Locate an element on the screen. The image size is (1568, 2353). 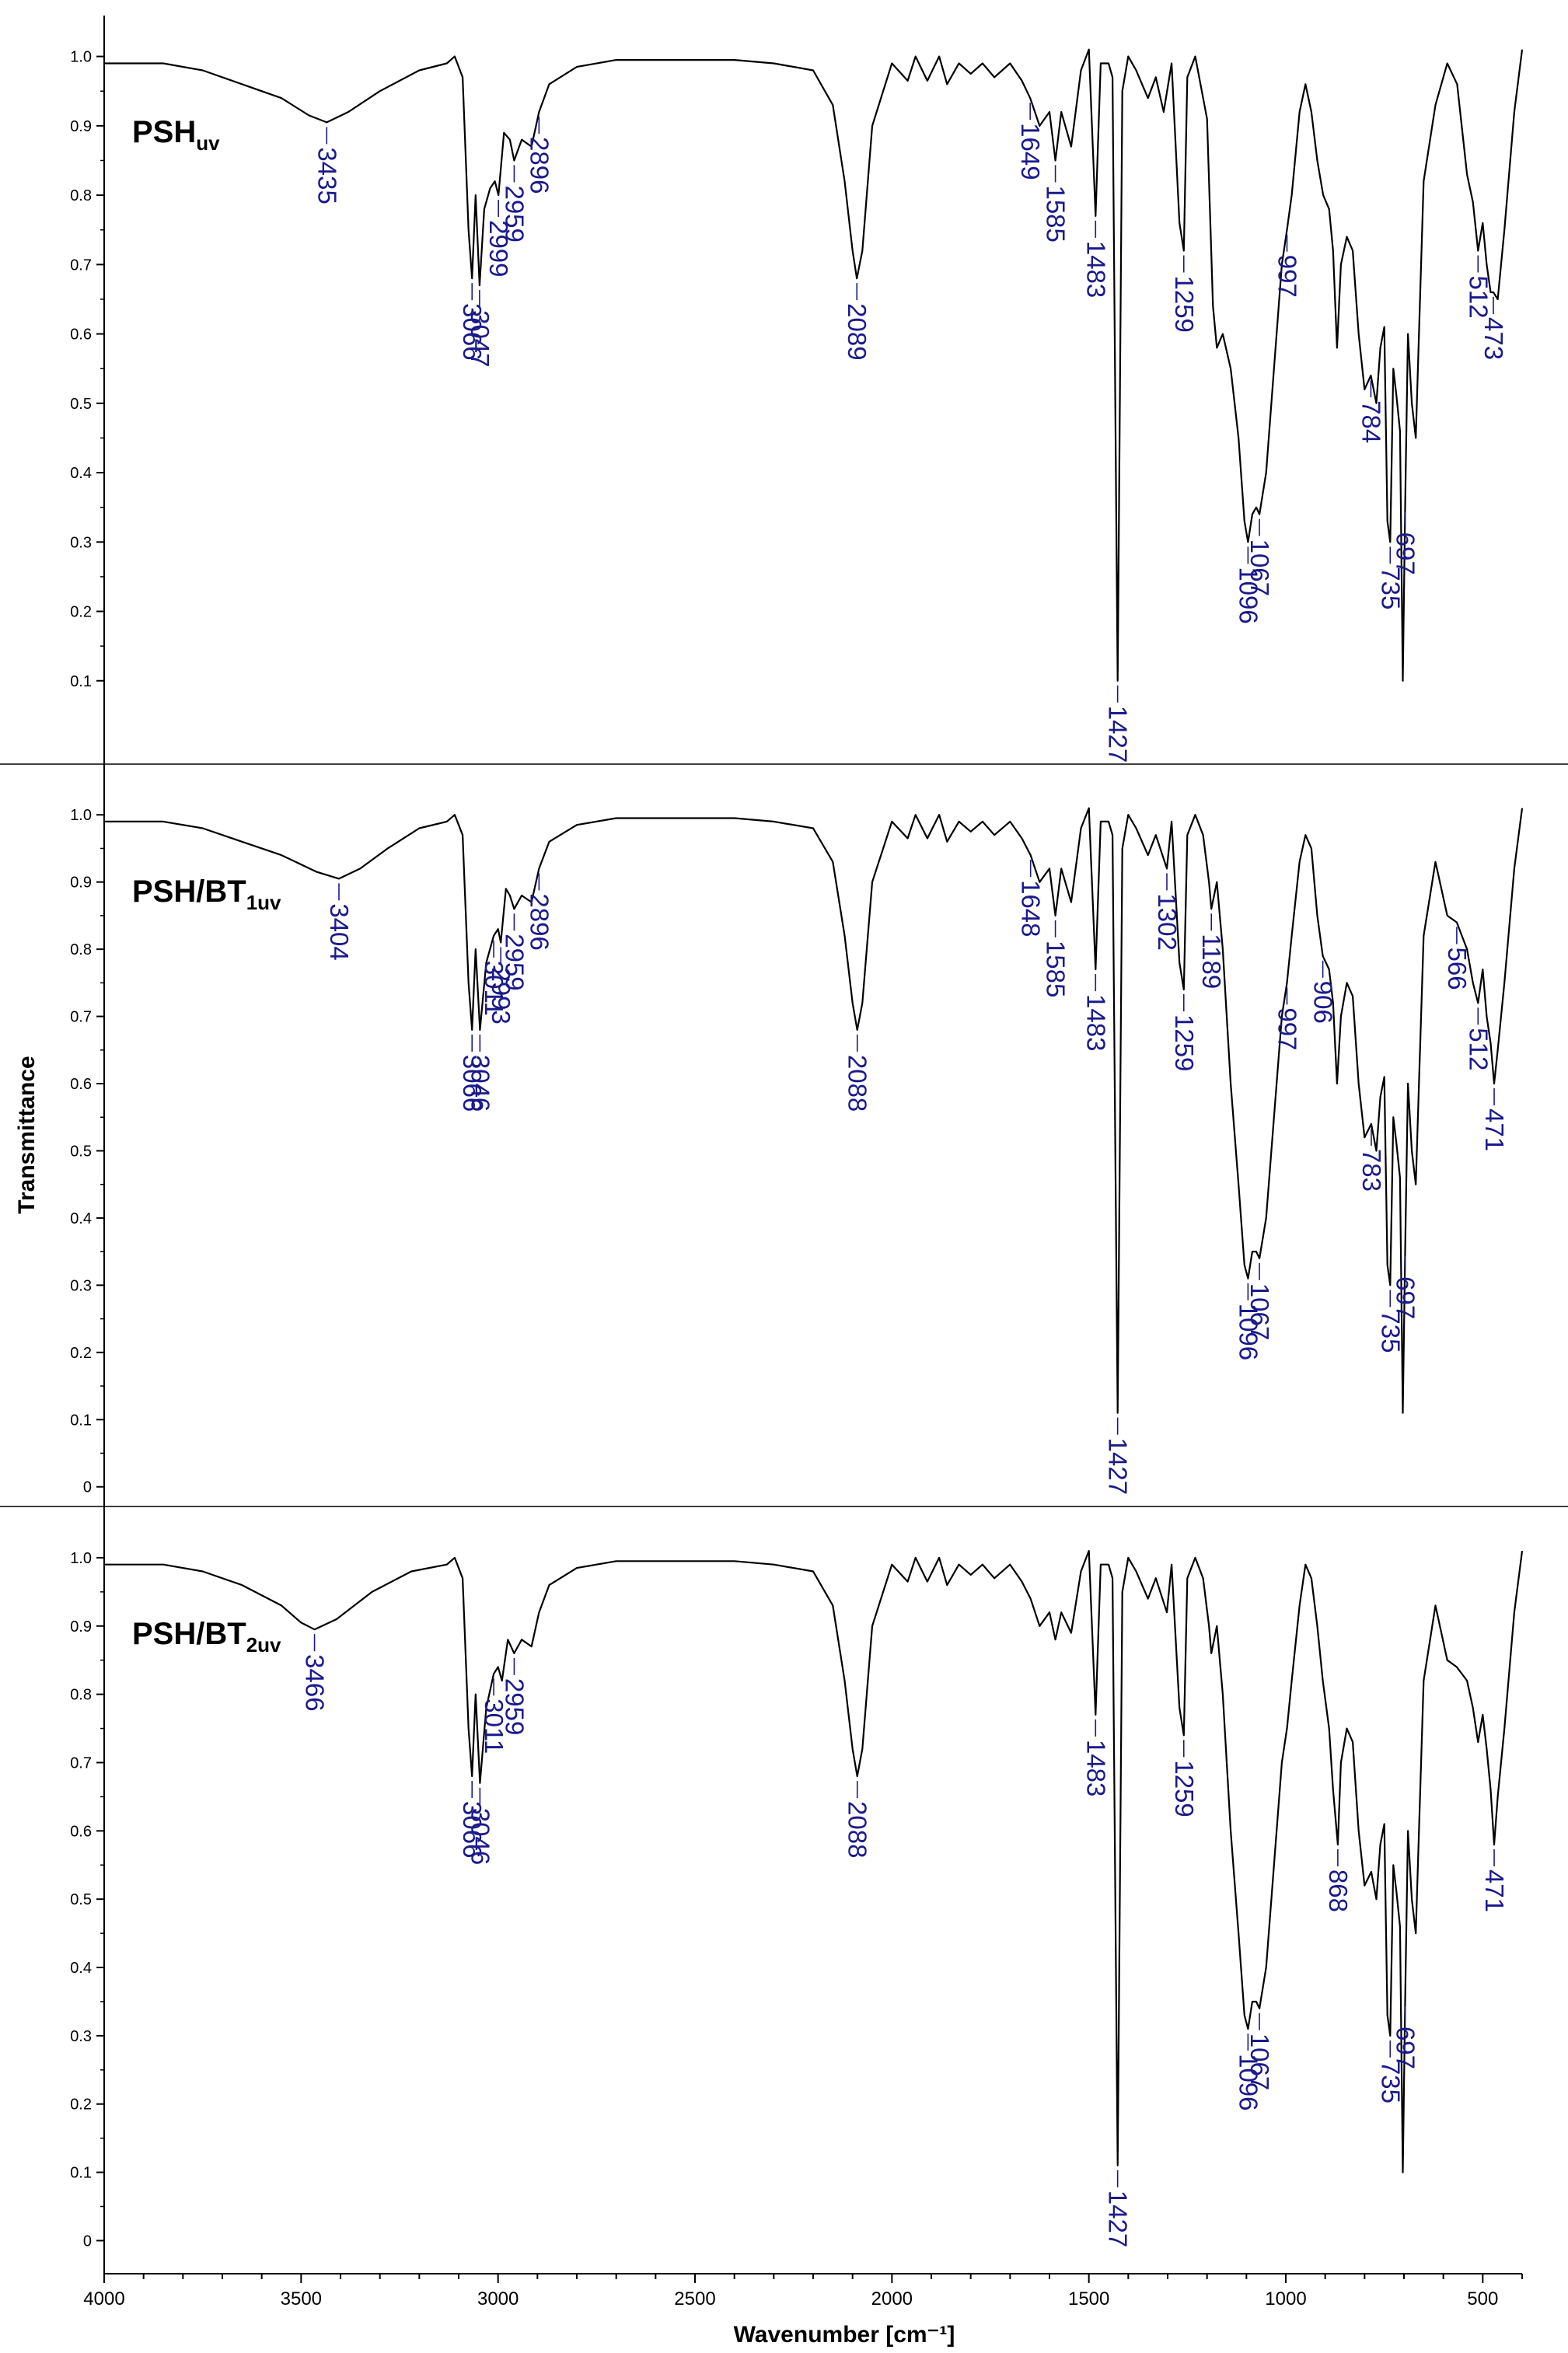
panel-label: PSH/BT2uv is located at coordinates (206, 1637).